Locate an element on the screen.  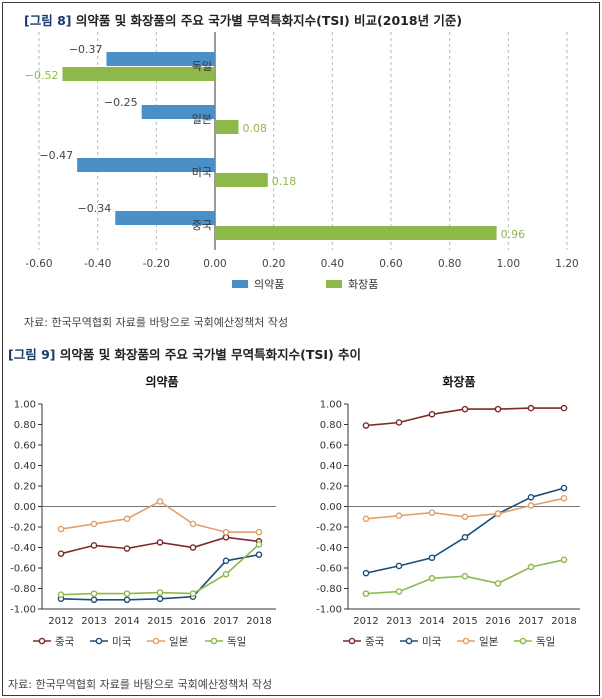
y-tick-label: 0.80 is located at coordinates (331, 425).